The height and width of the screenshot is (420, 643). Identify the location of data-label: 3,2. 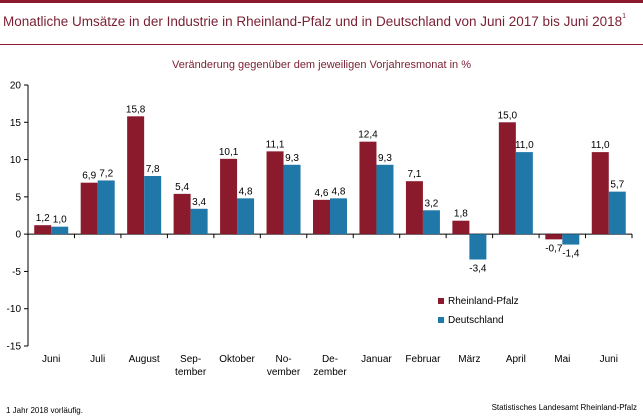
(431, 203).